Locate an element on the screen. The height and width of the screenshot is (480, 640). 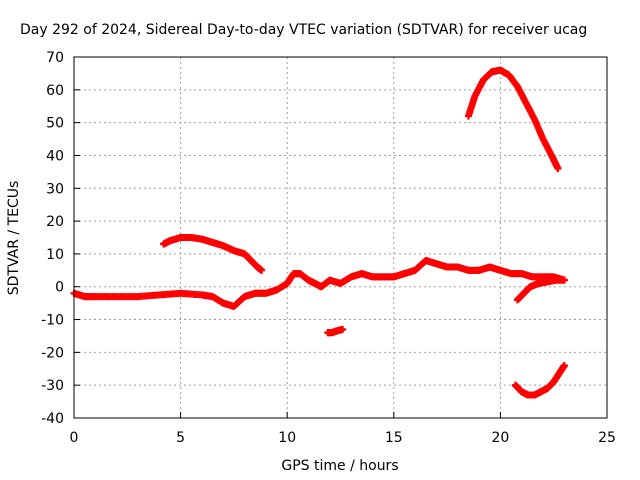
series-branch-rise is located at coordinates (540, 290).